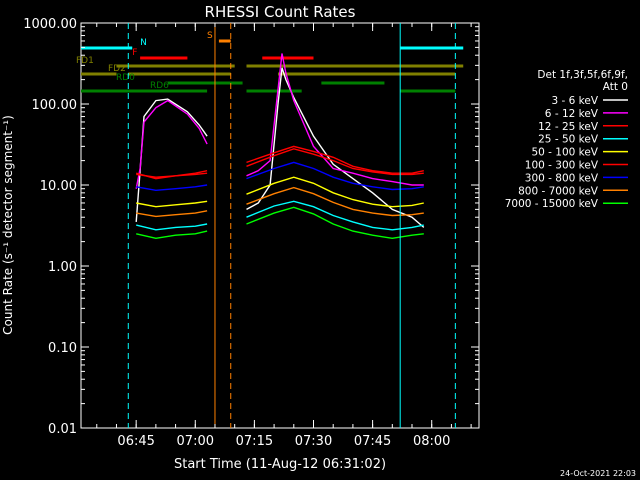 The height and width of the screenshot is (480, 640). Describe the element at coordinates (582, 75) in the screenshot. I see `legend-header-line: Det 1f,3f,5f,6f,9f,` at that location.